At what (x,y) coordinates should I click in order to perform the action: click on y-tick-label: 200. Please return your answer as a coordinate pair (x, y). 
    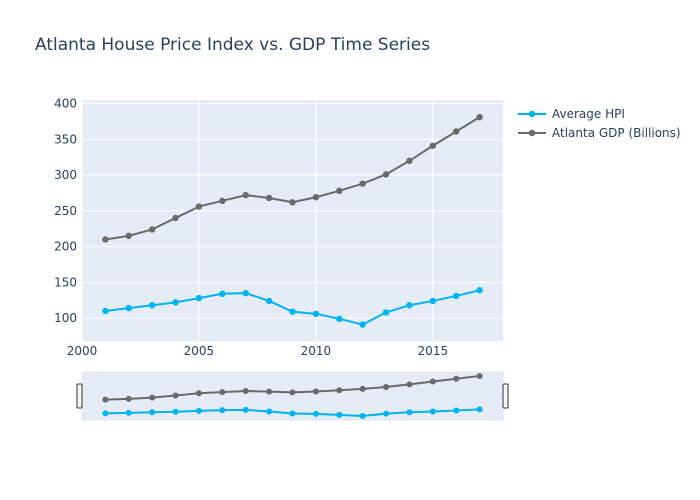
    Looking at the image, I should click on (65, 247).